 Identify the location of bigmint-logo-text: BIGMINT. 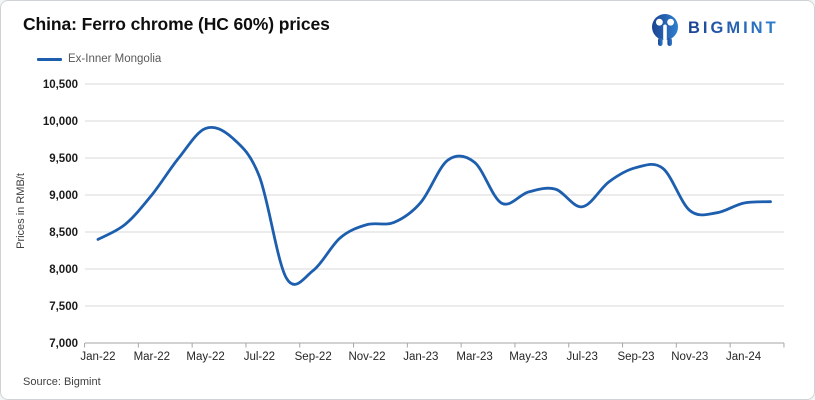
(733, 28).